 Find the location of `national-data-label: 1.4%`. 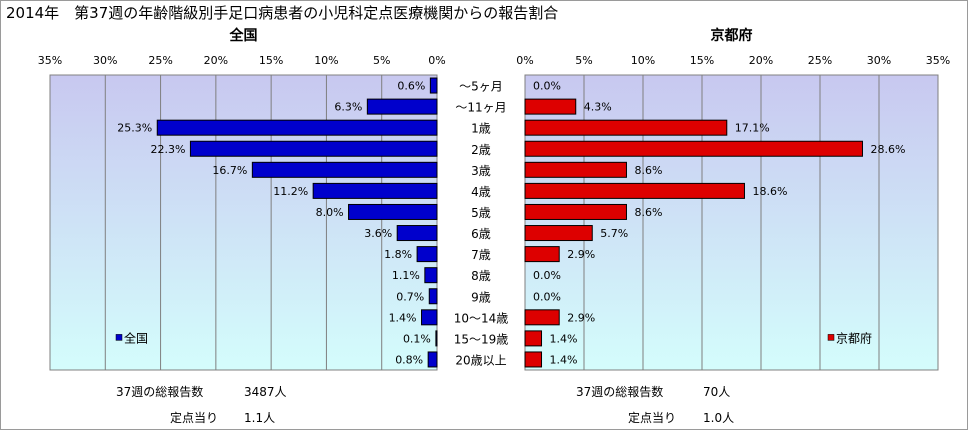

national-data-label: 1.4% is located at coordinates (403, 317).